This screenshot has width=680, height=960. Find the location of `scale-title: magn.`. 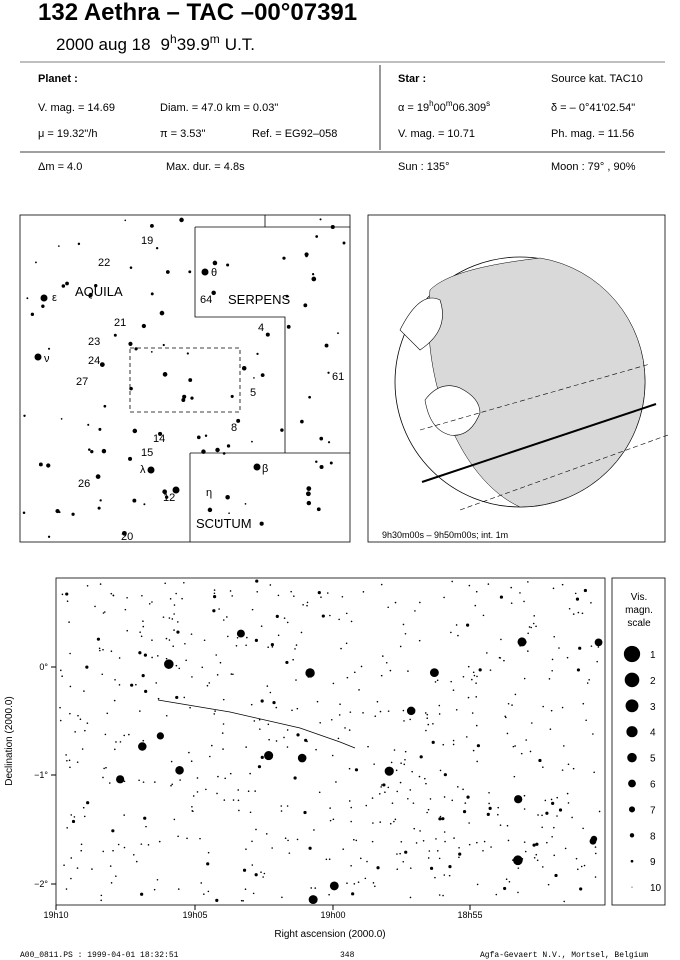

scale-title: magn. is located at coordinates (639, 610).